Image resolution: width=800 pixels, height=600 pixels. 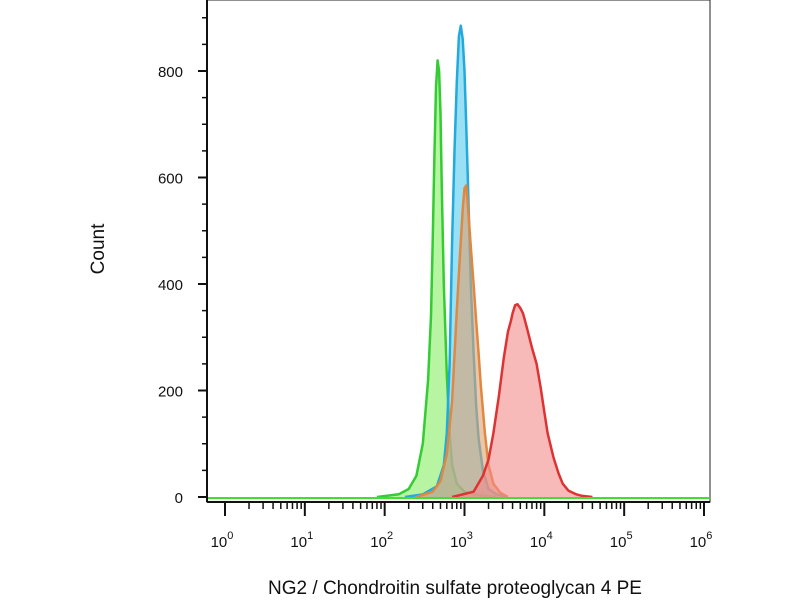 I want to click on y-tick-label: 600, so click(x=170, y=179).